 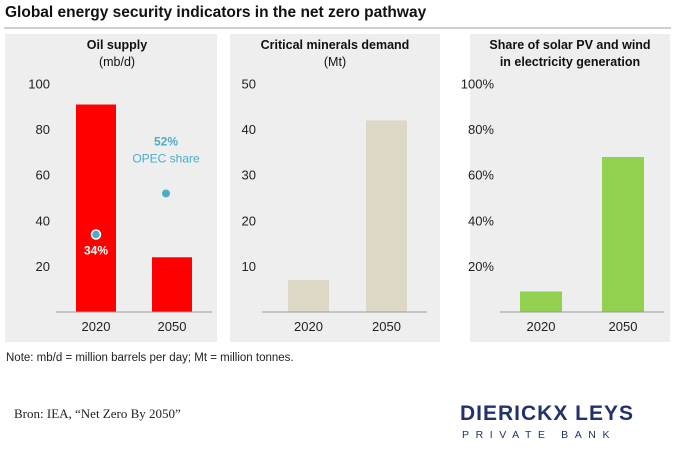 What do you see at coordinates (117, 62) in the screenshot?
I see `chart-subtitle-oil: (mb/d)` at bounding box center [117, 62].